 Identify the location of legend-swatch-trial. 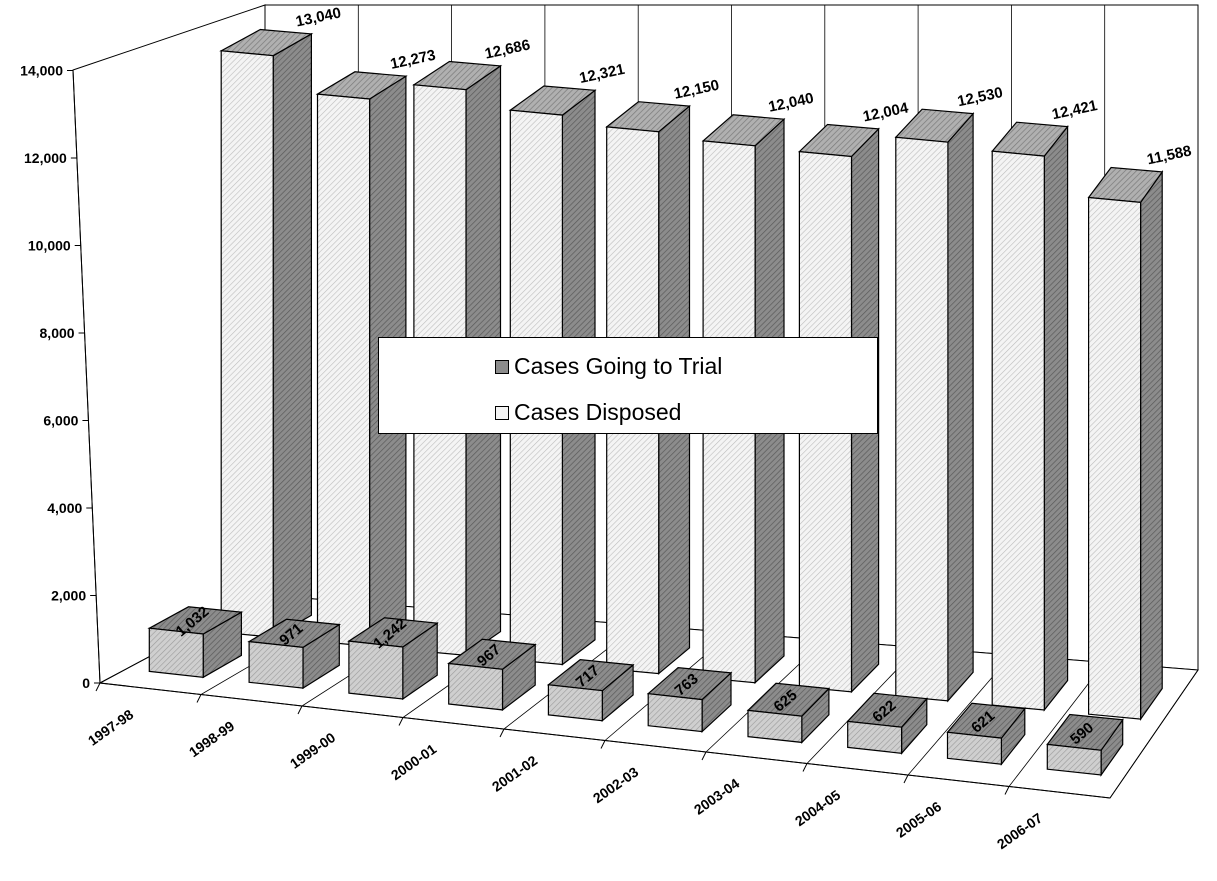
(502, 366).